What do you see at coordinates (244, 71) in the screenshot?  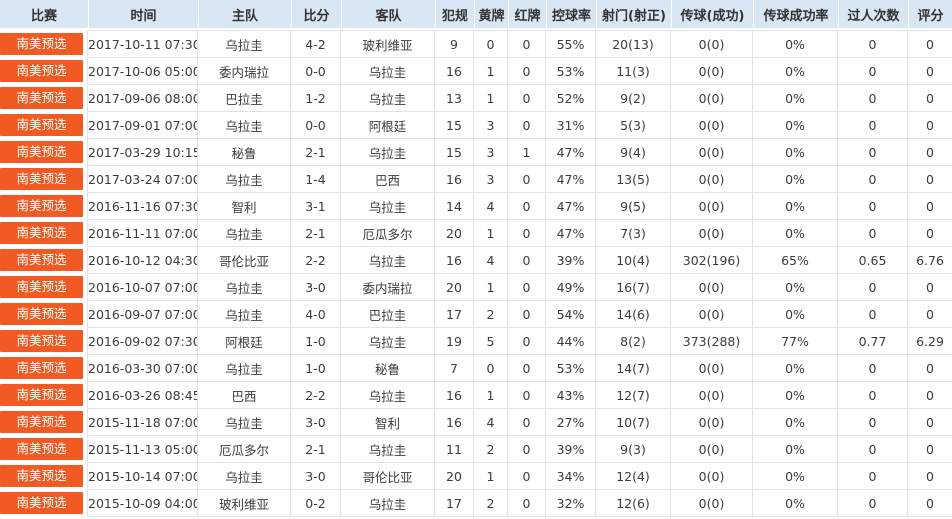 I see `cell-home-team: 委内瑞拉` at bounding box center [244, 71].